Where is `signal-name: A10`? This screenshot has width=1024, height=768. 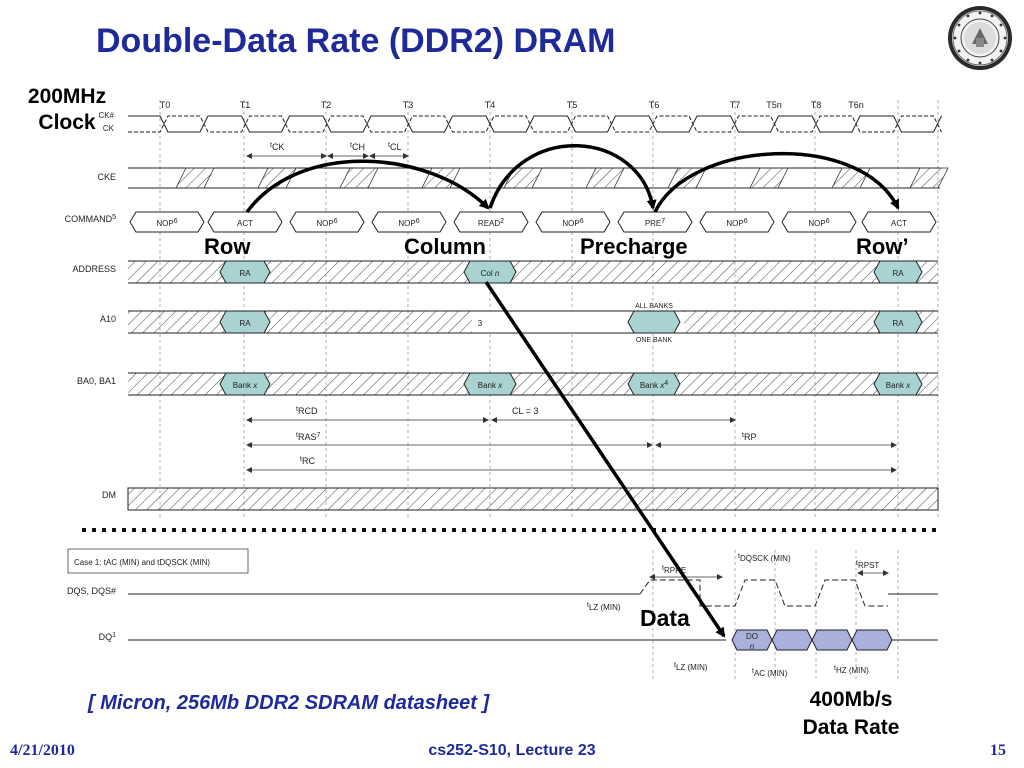
signal-name: A10 is located at coordinates (108, 319).